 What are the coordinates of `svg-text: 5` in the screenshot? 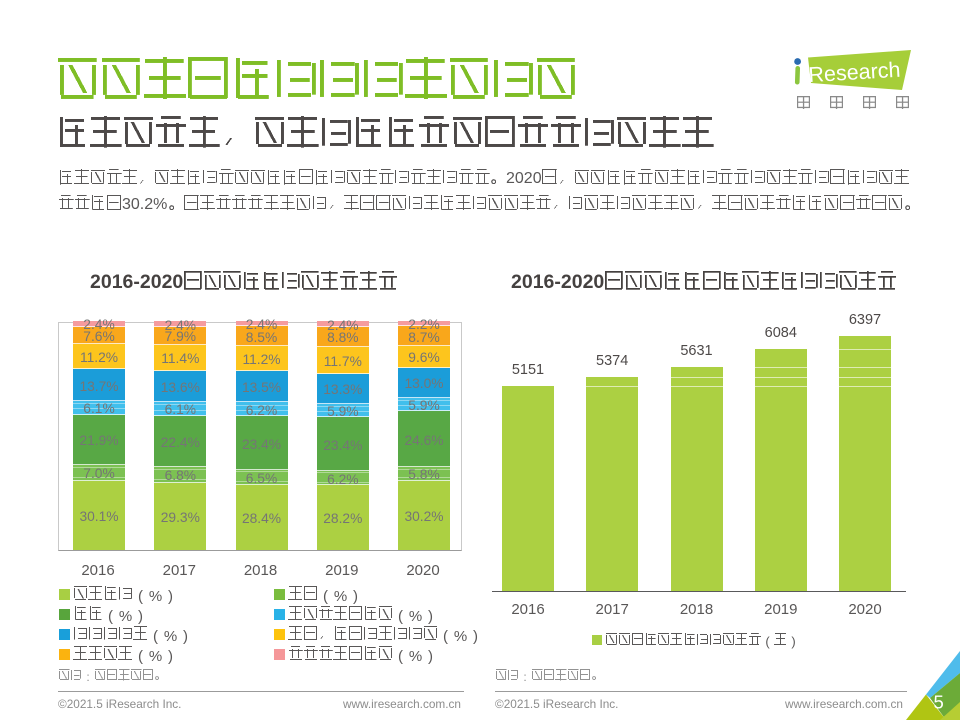 It's located at (939, 702).